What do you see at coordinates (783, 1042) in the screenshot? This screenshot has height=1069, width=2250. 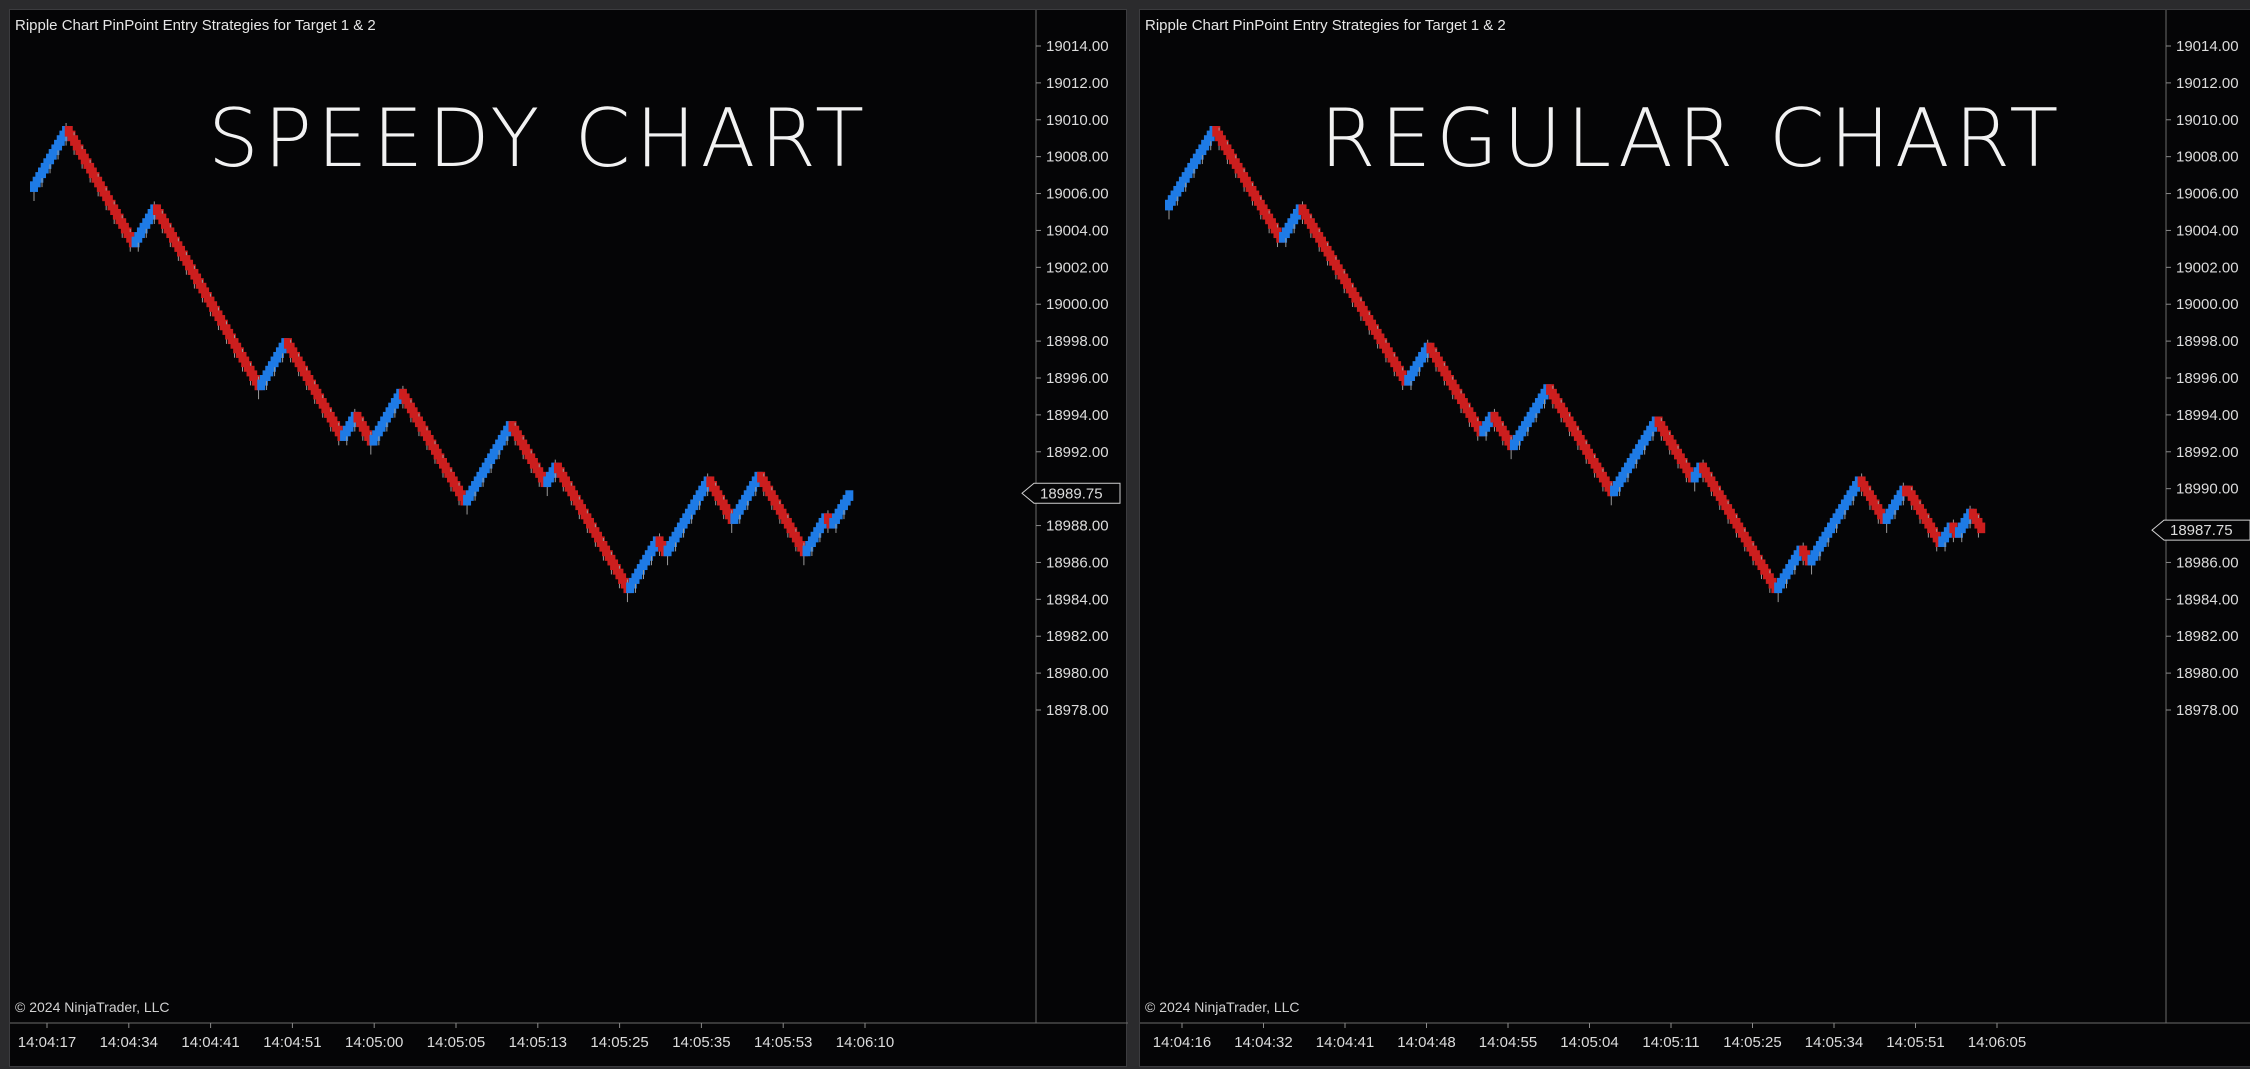 I see `x-tick-label: 14:05:53` at bounding box center [783, 1042].